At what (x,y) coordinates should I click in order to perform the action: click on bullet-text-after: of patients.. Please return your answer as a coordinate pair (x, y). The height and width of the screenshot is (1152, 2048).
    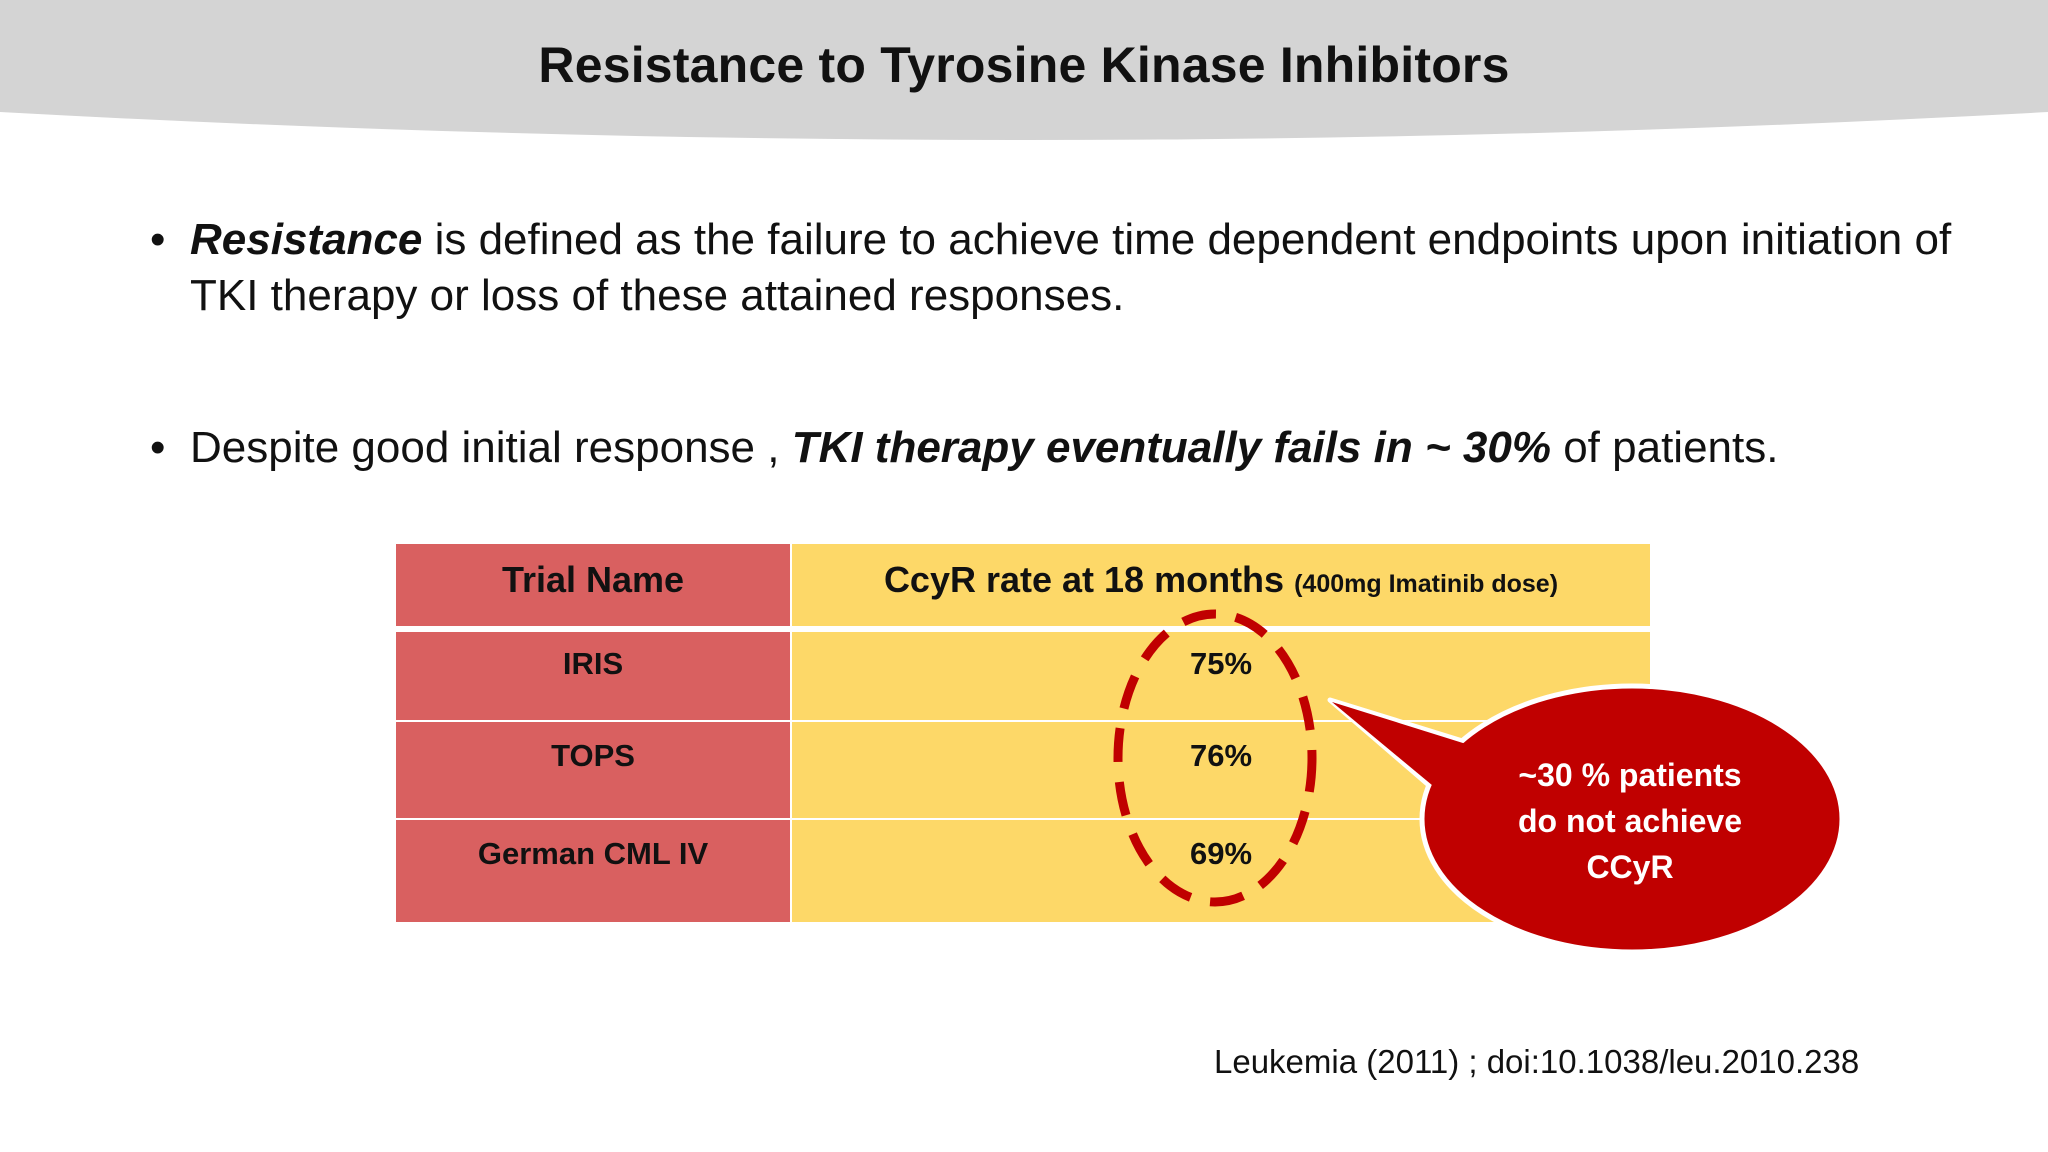
    Looking at the image, I should click on (1664, 447).